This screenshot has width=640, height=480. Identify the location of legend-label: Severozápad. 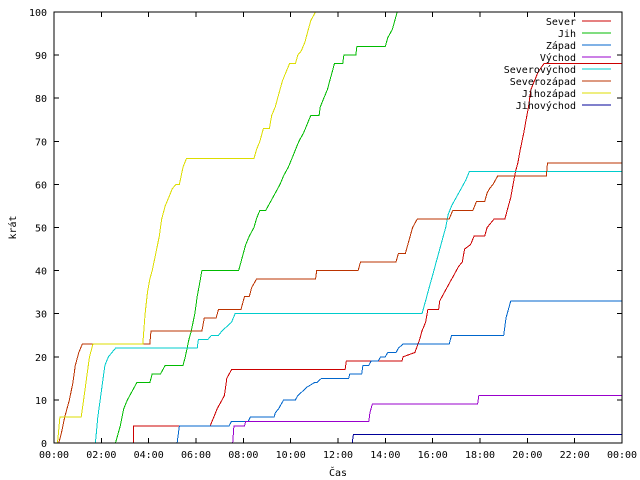
(543, 82).